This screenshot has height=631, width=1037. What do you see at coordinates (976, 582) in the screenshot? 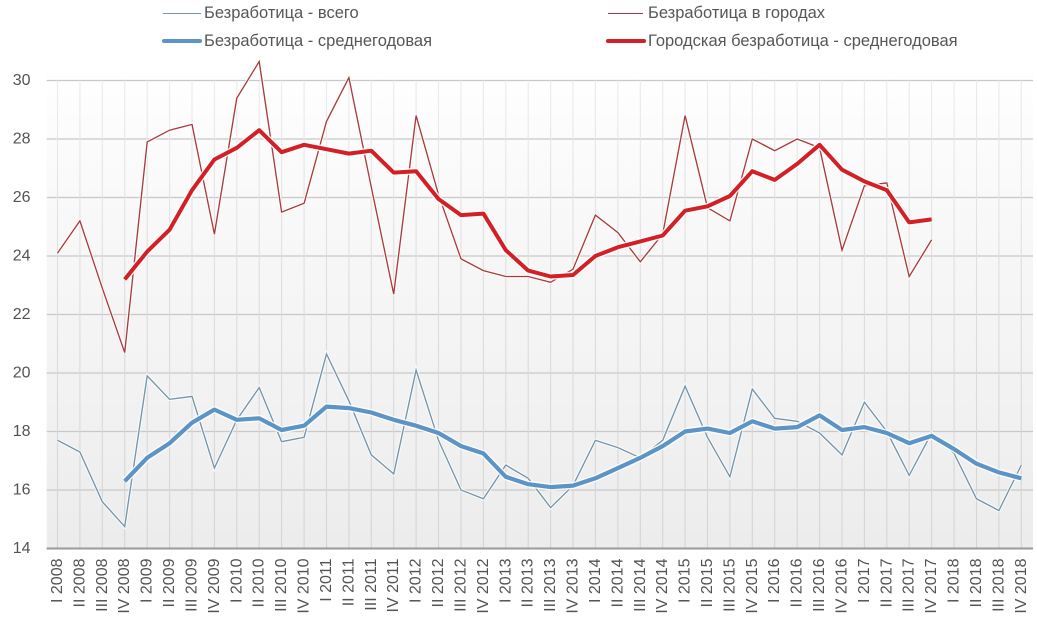
I see `svg-text: II 2018` at bounding box center [976, 582].